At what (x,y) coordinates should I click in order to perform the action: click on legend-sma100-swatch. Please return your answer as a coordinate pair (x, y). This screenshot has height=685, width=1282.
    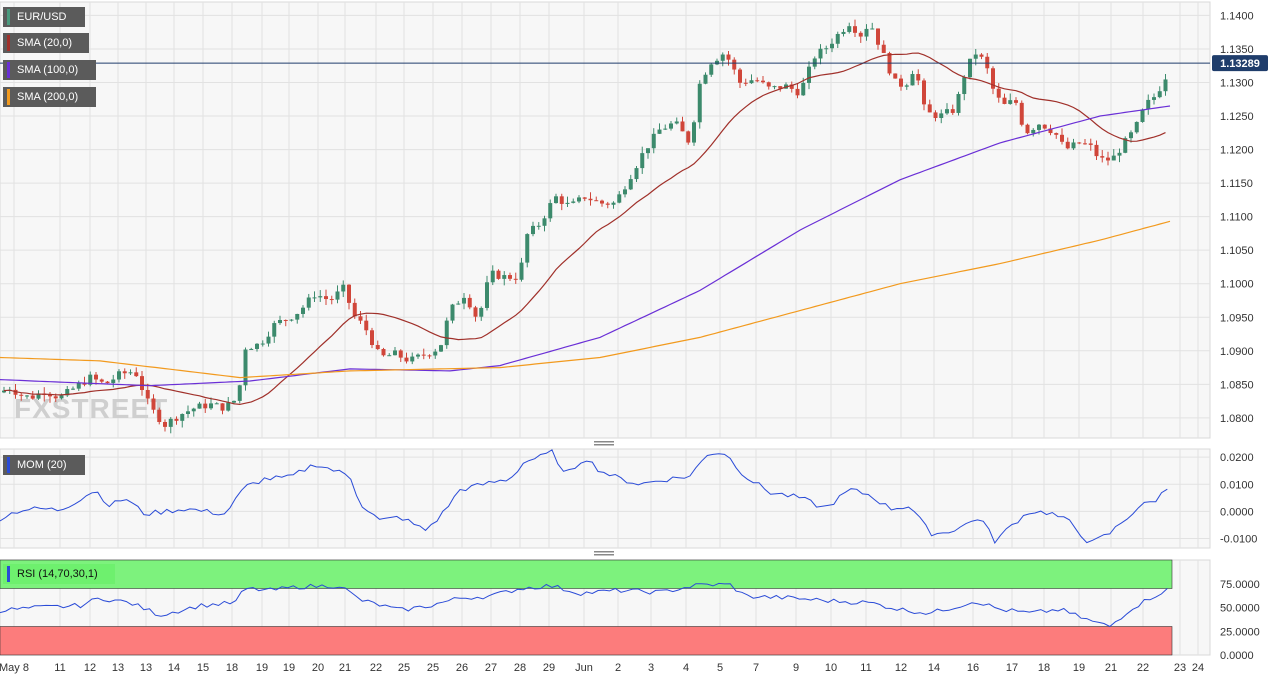
    Looking at the image, I should click on (8, 70).